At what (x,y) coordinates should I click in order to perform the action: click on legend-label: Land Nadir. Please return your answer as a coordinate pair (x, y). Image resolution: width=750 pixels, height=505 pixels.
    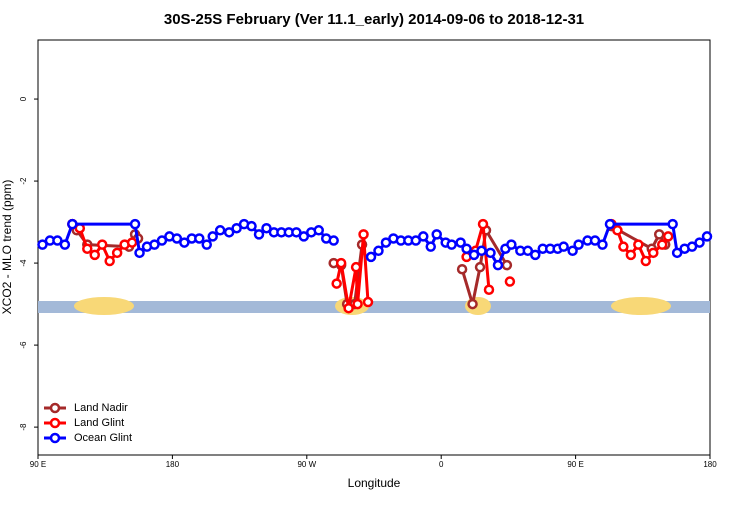
    Looking at the image, I should click on (101, 408).